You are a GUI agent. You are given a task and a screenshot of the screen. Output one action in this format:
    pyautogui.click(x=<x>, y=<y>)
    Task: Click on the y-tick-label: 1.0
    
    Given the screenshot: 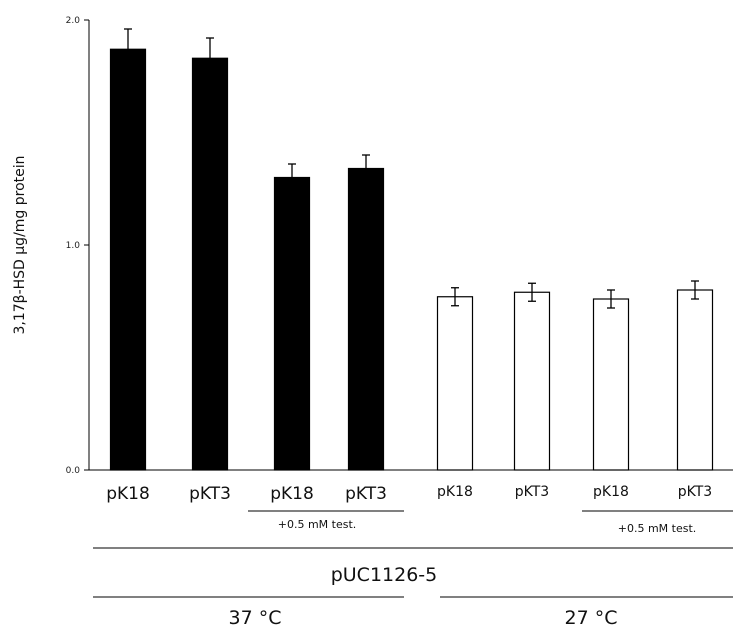 What is the action you would take?
    pyautogui.click(x=73, y=246)
    